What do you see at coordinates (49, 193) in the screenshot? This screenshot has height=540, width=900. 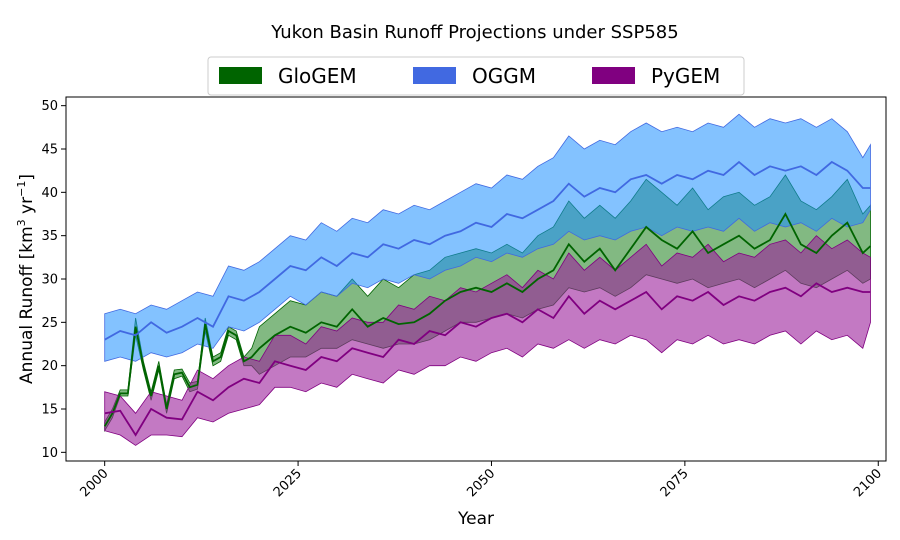 I see `y-tick-label-40: 40` at bounding box center [49, 193].